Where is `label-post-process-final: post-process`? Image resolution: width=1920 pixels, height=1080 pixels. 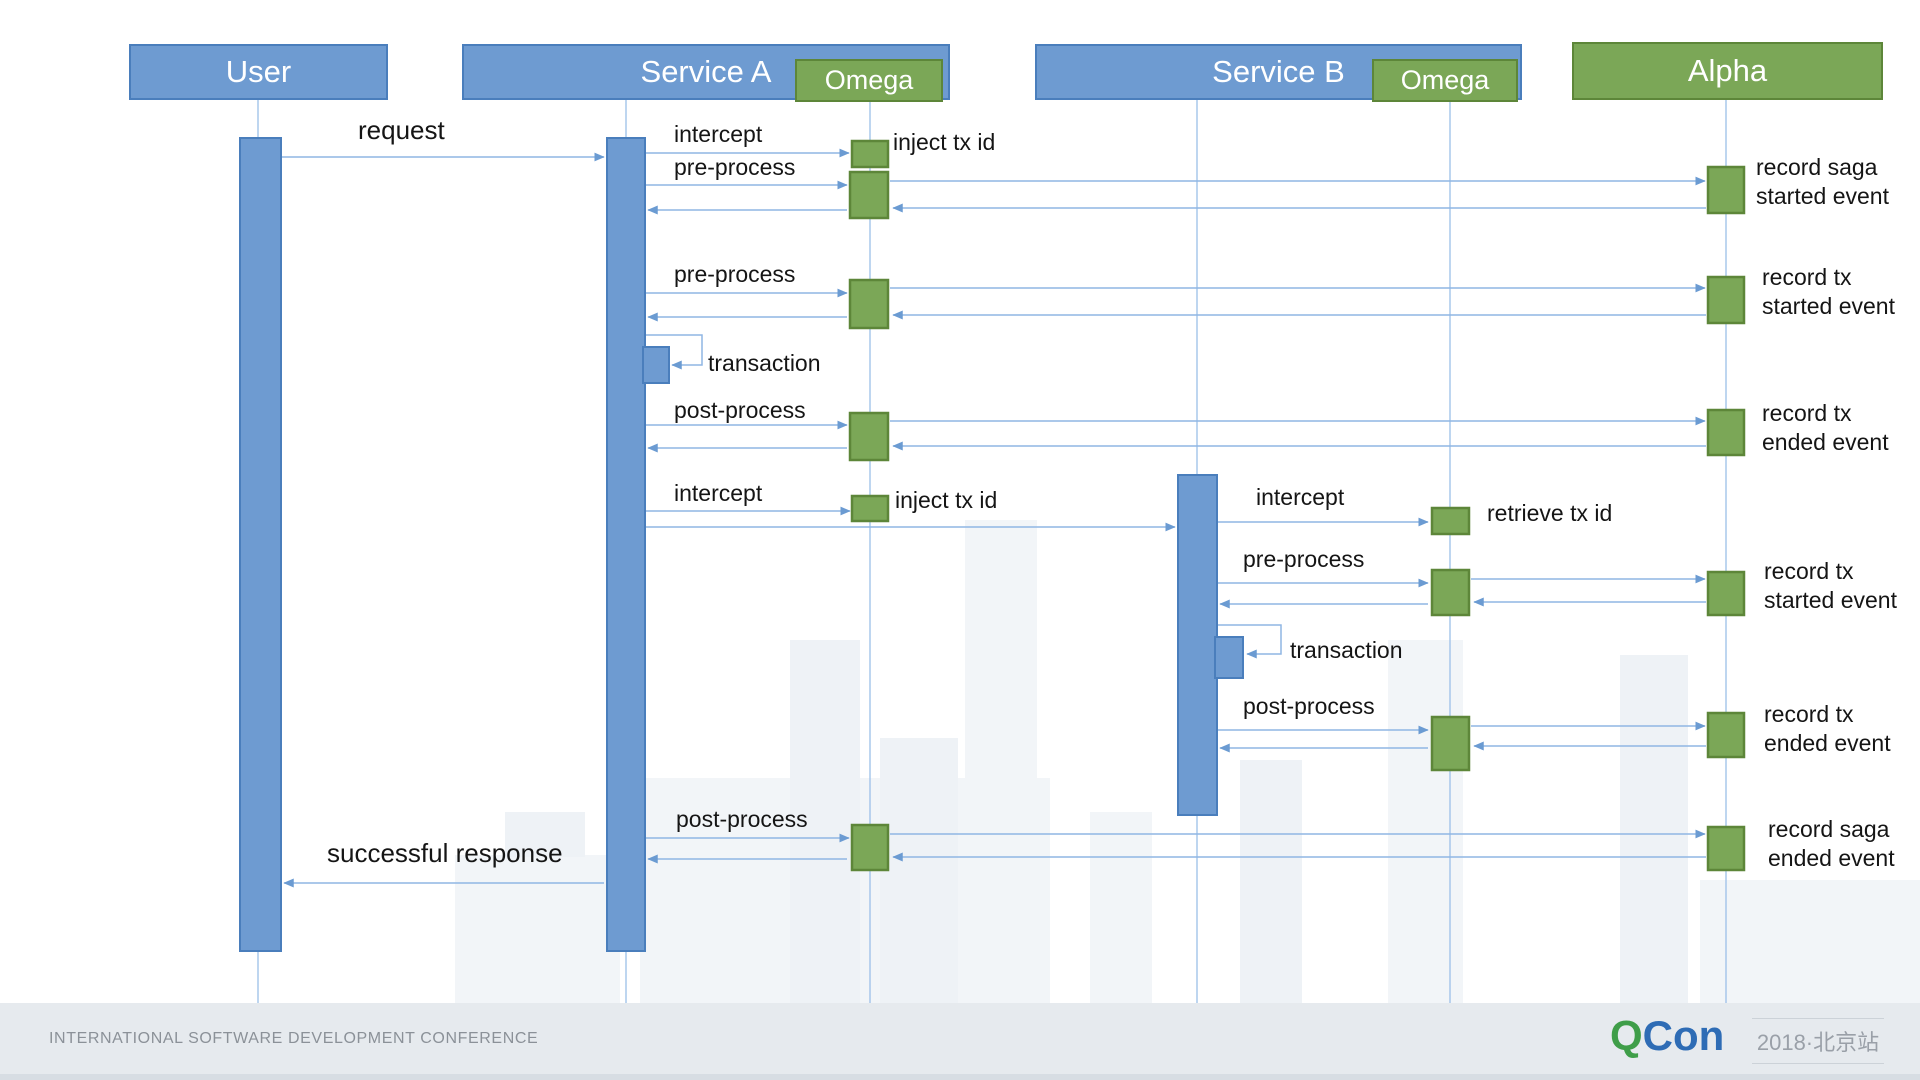 label-post-process-final: post-process is located at coordinates (742, 819).